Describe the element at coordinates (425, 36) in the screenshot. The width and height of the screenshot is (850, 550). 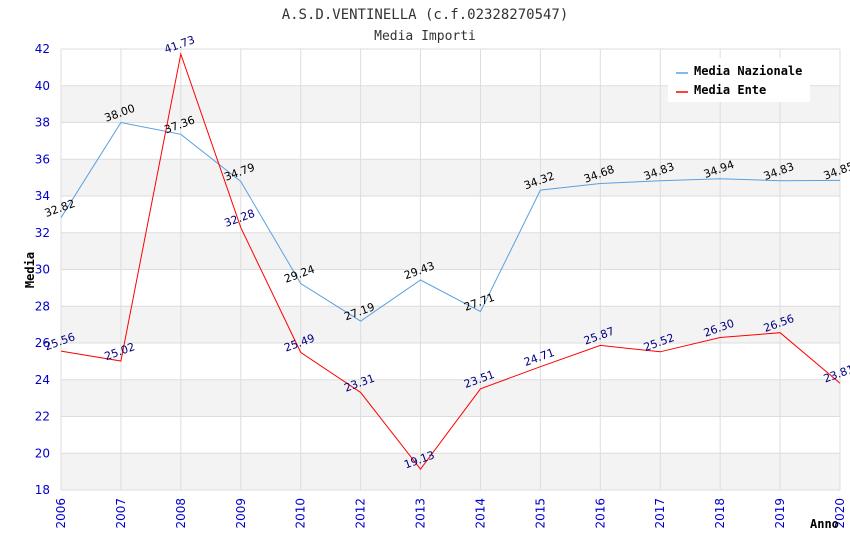
I see `chart-subtitle: Media Importi` at that location.